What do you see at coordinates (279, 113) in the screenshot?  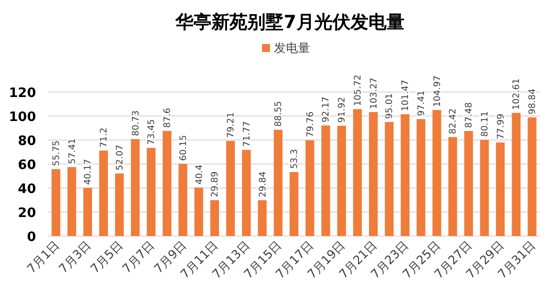 I see `data-label: 88.55` at bounding box center [279, 113].